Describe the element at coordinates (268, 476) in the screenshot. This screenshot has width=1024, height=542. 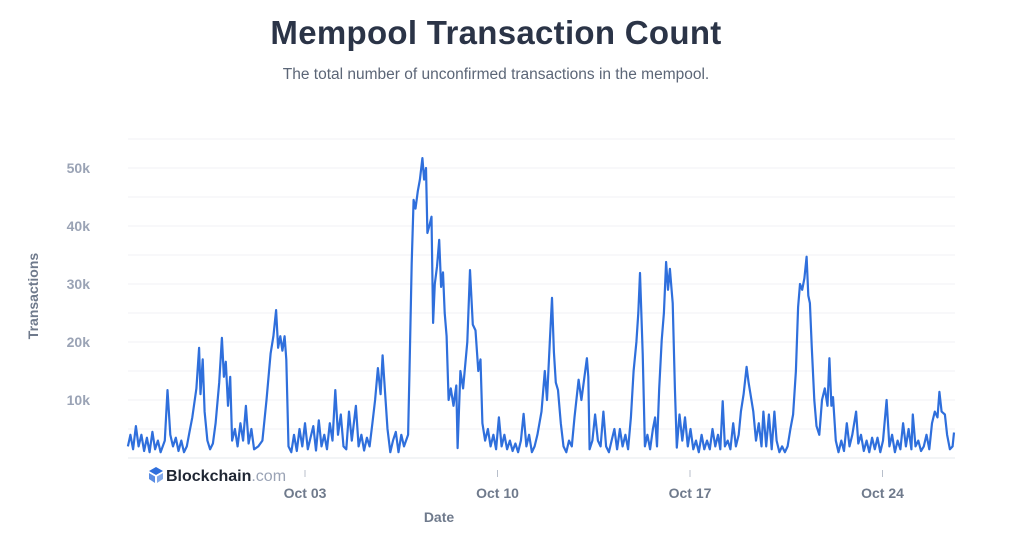
I see `watermark-suffix: .com` at that location.